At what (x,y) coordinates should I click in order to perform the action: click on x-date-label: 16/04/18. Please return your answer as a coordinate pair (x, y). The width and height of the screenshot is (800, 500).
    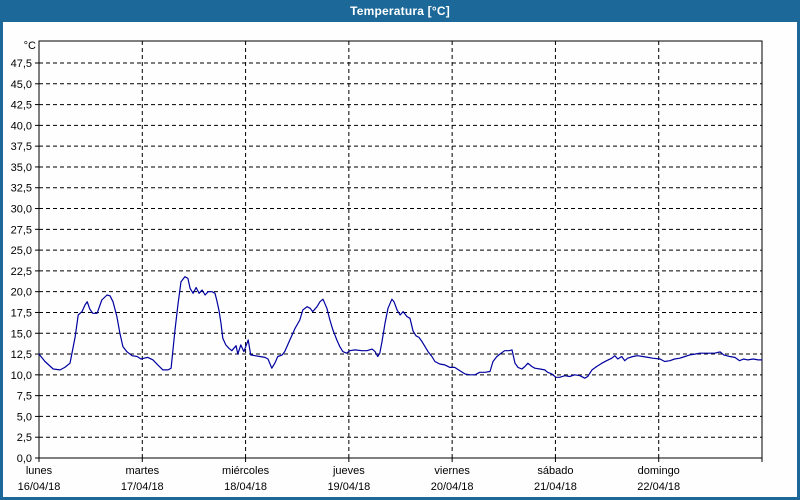
    Looking at the image, I should click on (39, 487).